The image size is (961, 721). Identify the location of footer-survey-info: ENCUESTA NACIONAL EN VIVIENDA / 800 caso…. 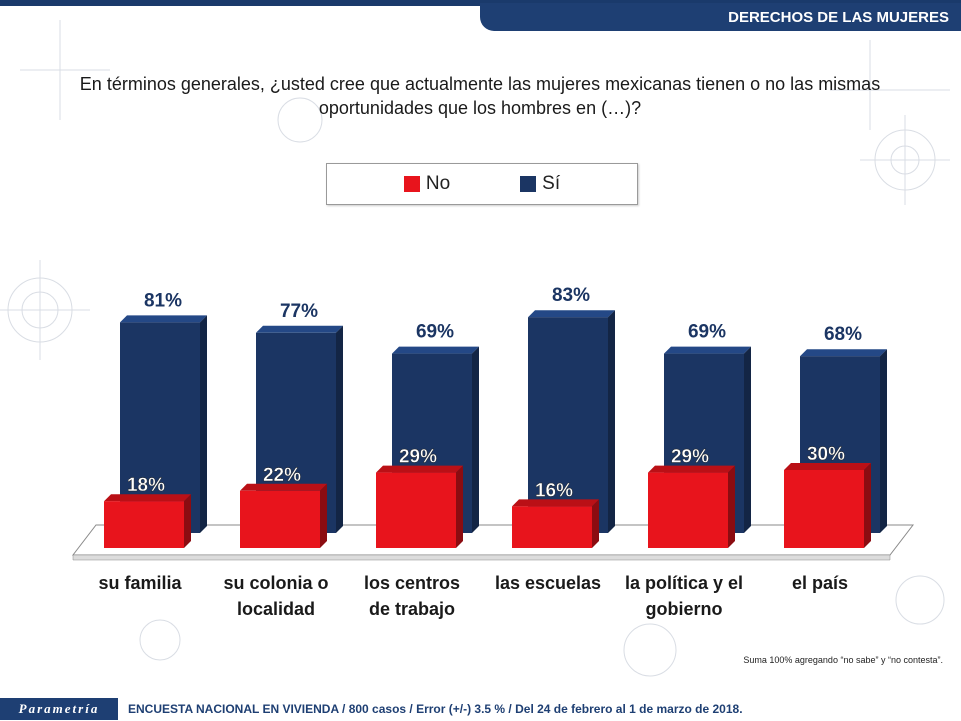
(435, 709).